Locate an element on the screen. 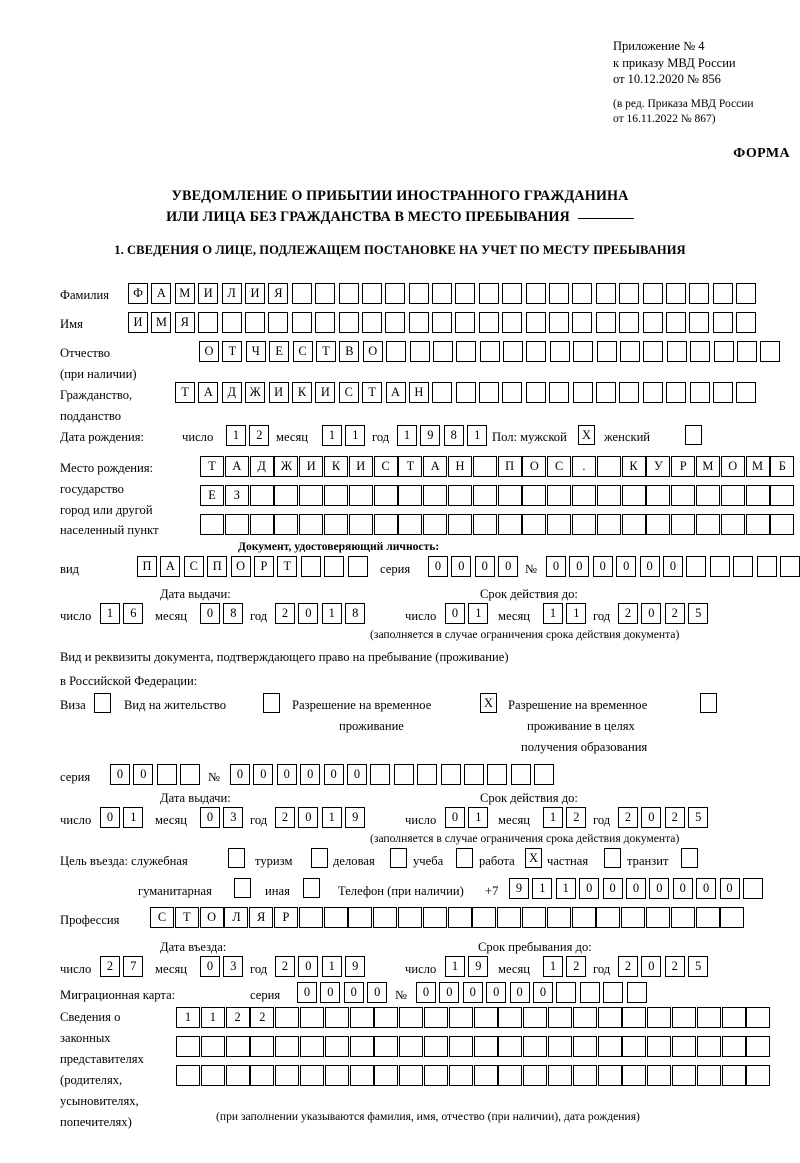 The width and height of the screenshot is (800, 1163). legal-line-3-input is located at coordinates (473, 1075).